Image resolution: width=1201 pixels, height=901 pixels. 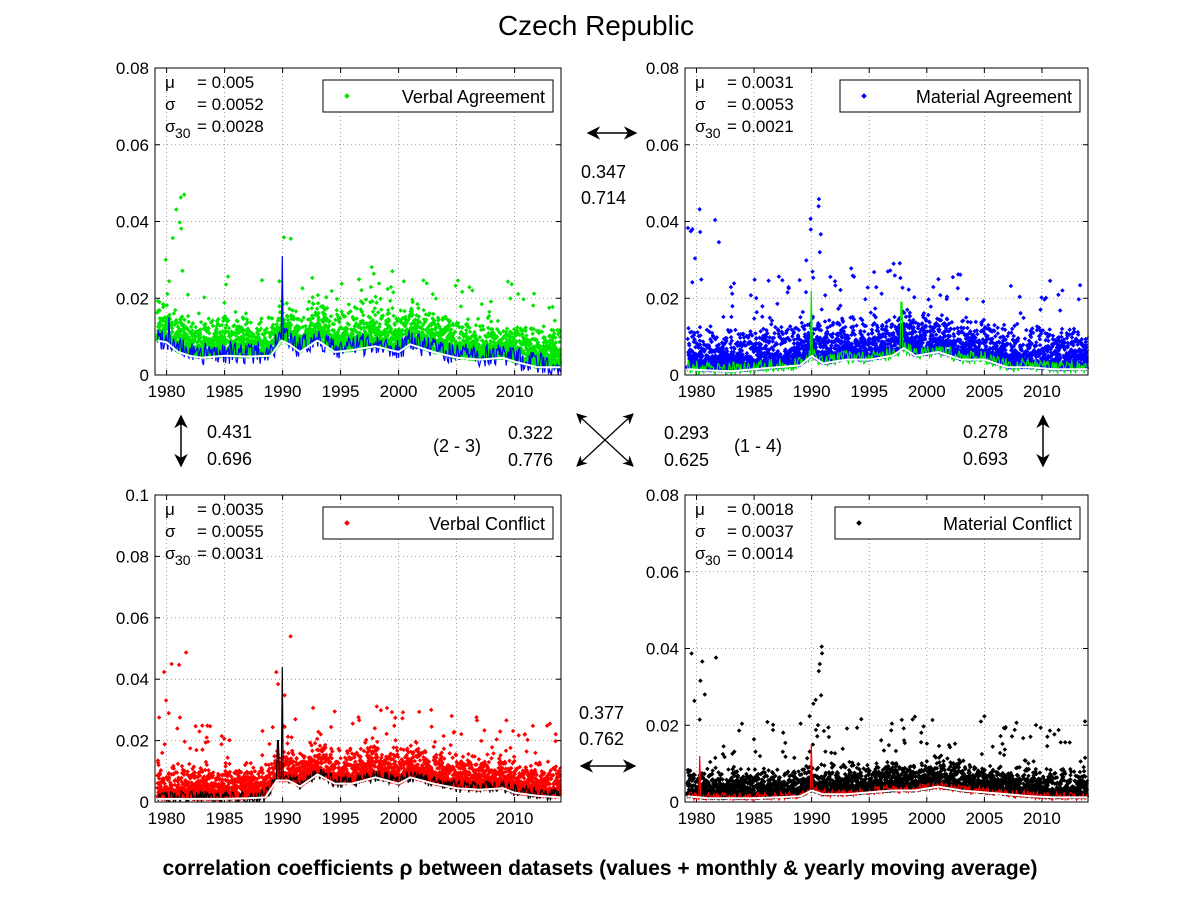 What do you see at coordinates (457, 391) in the screenshot?
I see `x-tick-label: 2005` at bounding box center [457, 391].